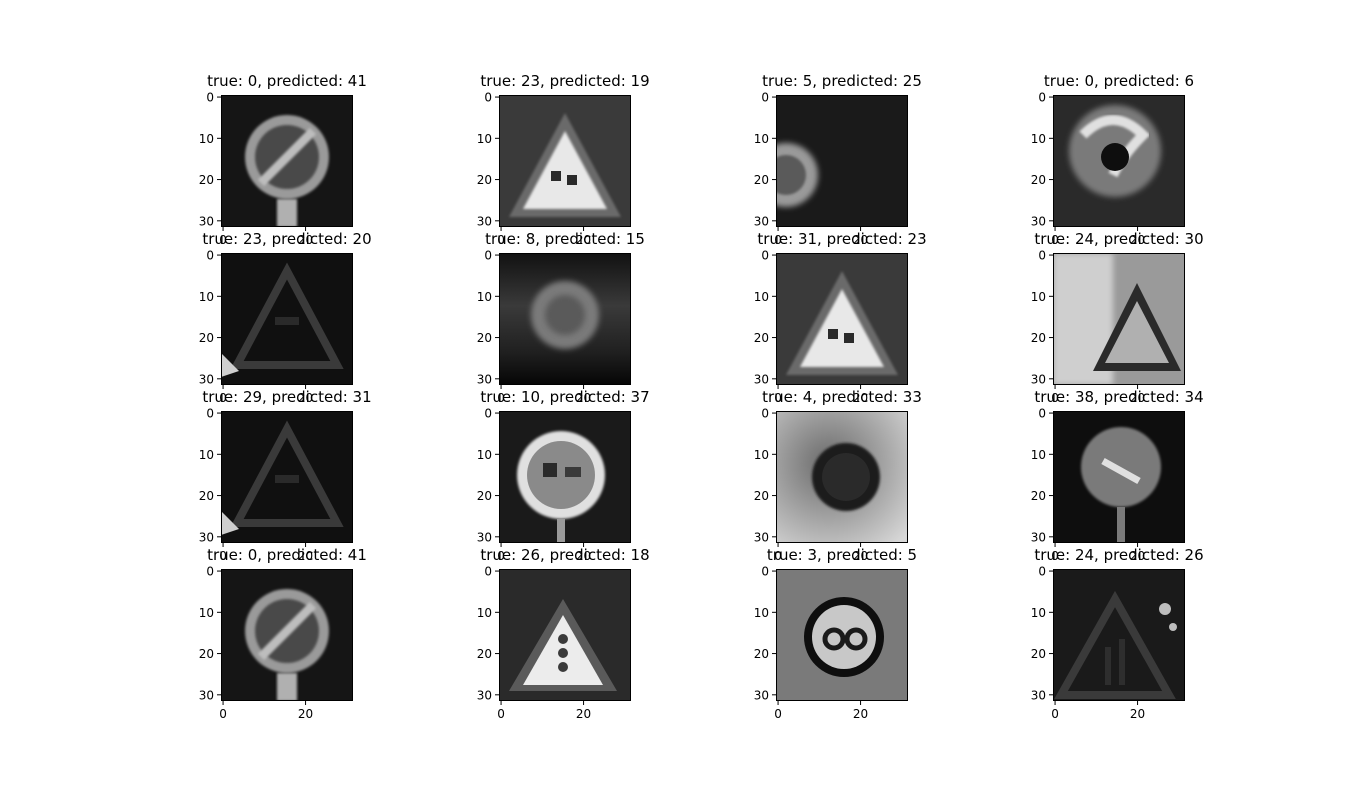 The width and height of the screenshot is (1371, 787). I want to click on subplot-title: true: 23, predicted: 20, so click(286, 239).